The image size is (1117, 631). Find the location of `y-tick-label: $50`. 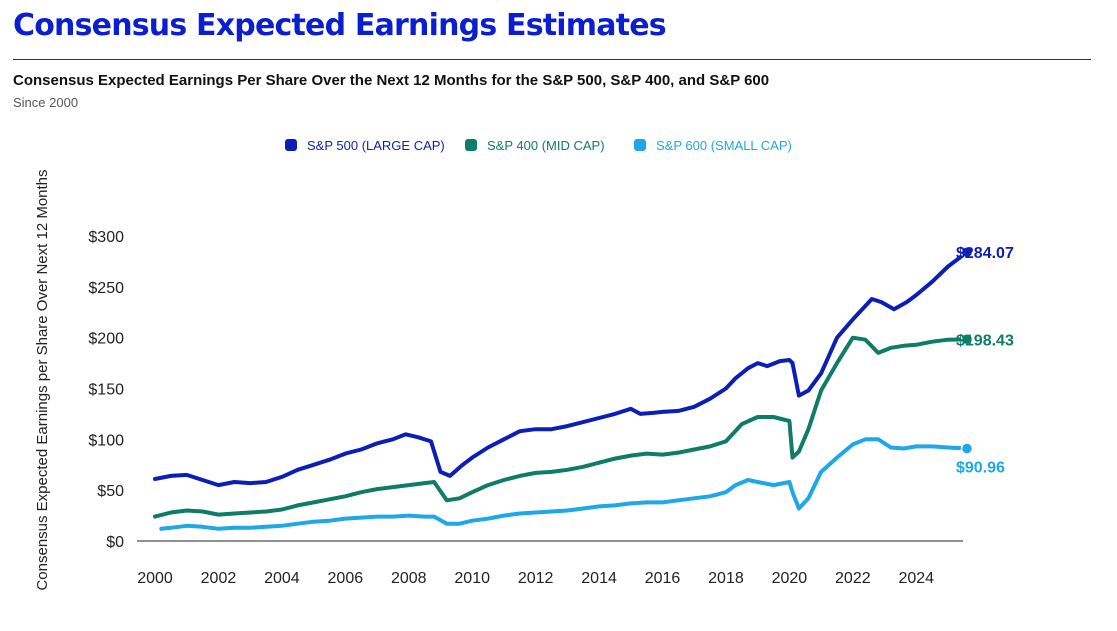

y-tick-label: $50 is located at coordinates (110, 491).